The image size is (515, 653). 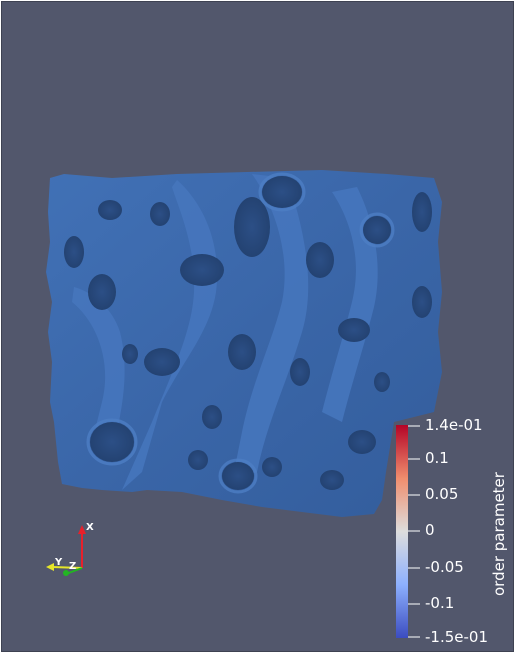 I want to click on colorbar-label-max: 1.4e-01, so click(x=454, y=425).